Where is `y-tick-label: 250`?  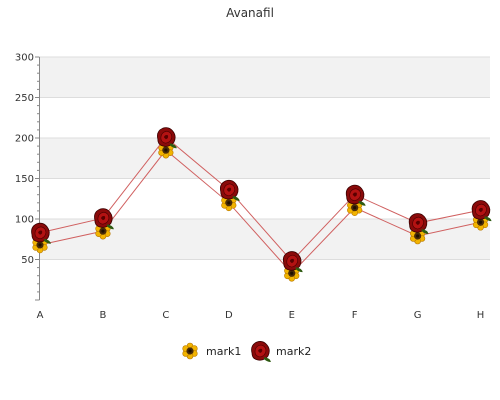 y-tick-label: 250 is located at coordinates (24, 98).